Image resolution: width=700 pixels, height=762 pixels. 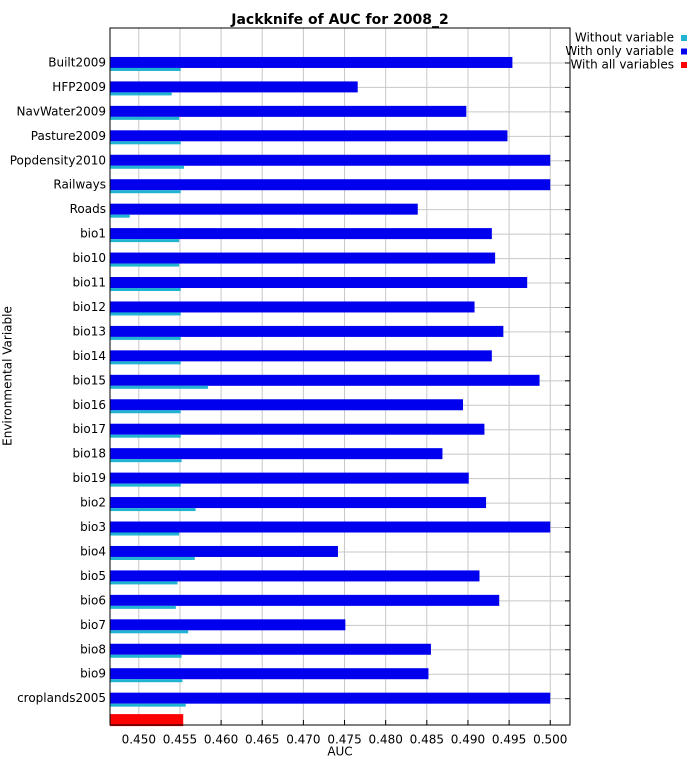 What do you see at coordinates (89, 331) in the screenshot?
I see `y-tick-label: bio13` at bounding box center [89, 331].